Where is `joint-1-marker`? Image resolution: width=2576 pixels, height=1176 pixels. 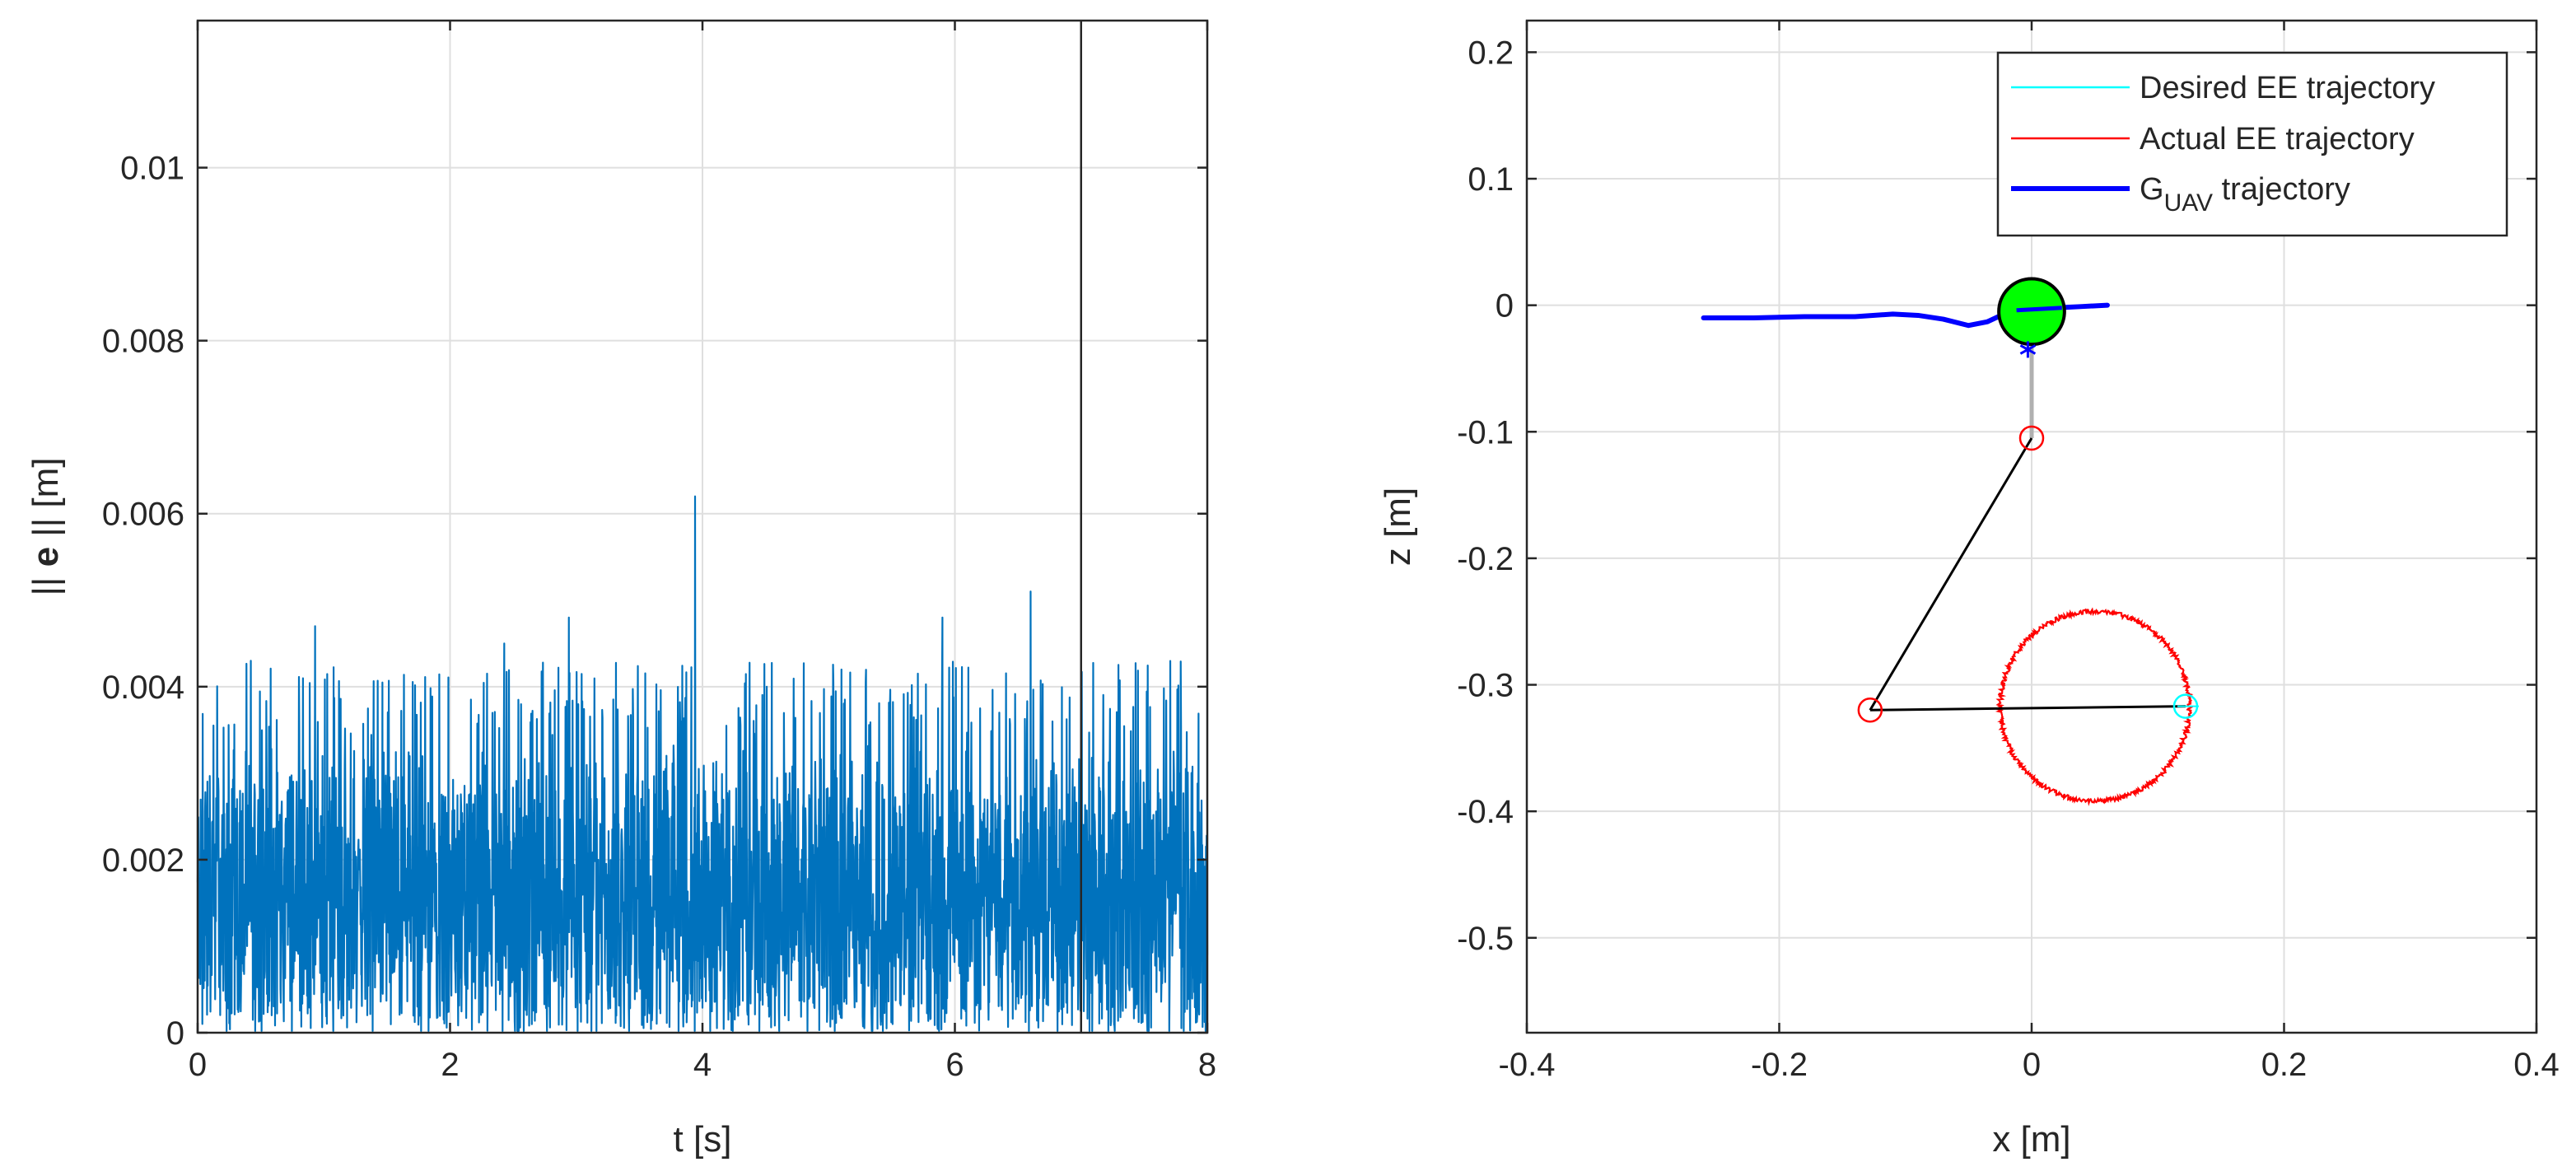
joint-1-marker is located at coordinates (2031, 438).